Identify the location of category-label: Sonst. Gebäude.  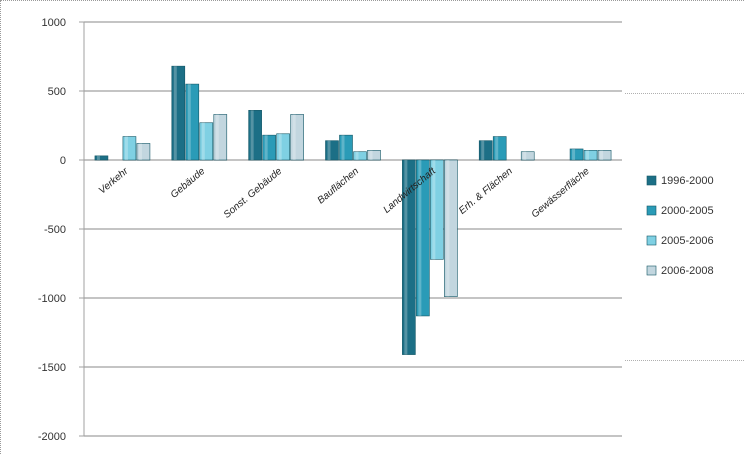
(253, 193).